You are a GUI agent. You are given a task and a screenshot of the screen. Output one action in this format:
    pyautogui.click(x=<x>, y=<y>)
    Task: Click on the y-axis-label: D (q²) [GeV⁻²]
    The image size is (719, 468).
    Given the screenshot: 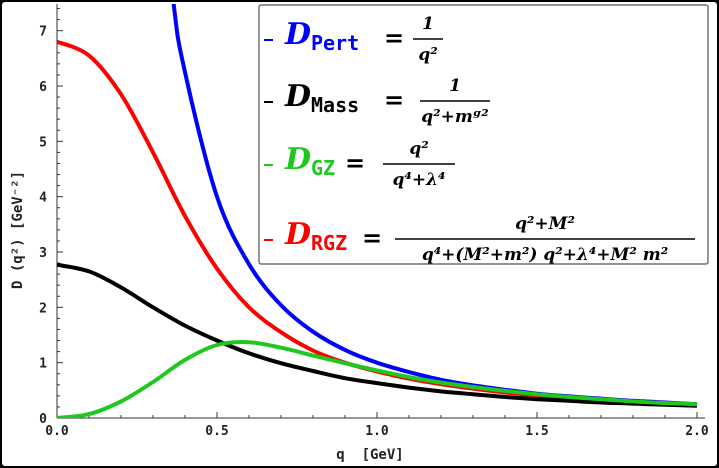 What is the action you would take?
    pyautogui.click(x=18, y=230)
    